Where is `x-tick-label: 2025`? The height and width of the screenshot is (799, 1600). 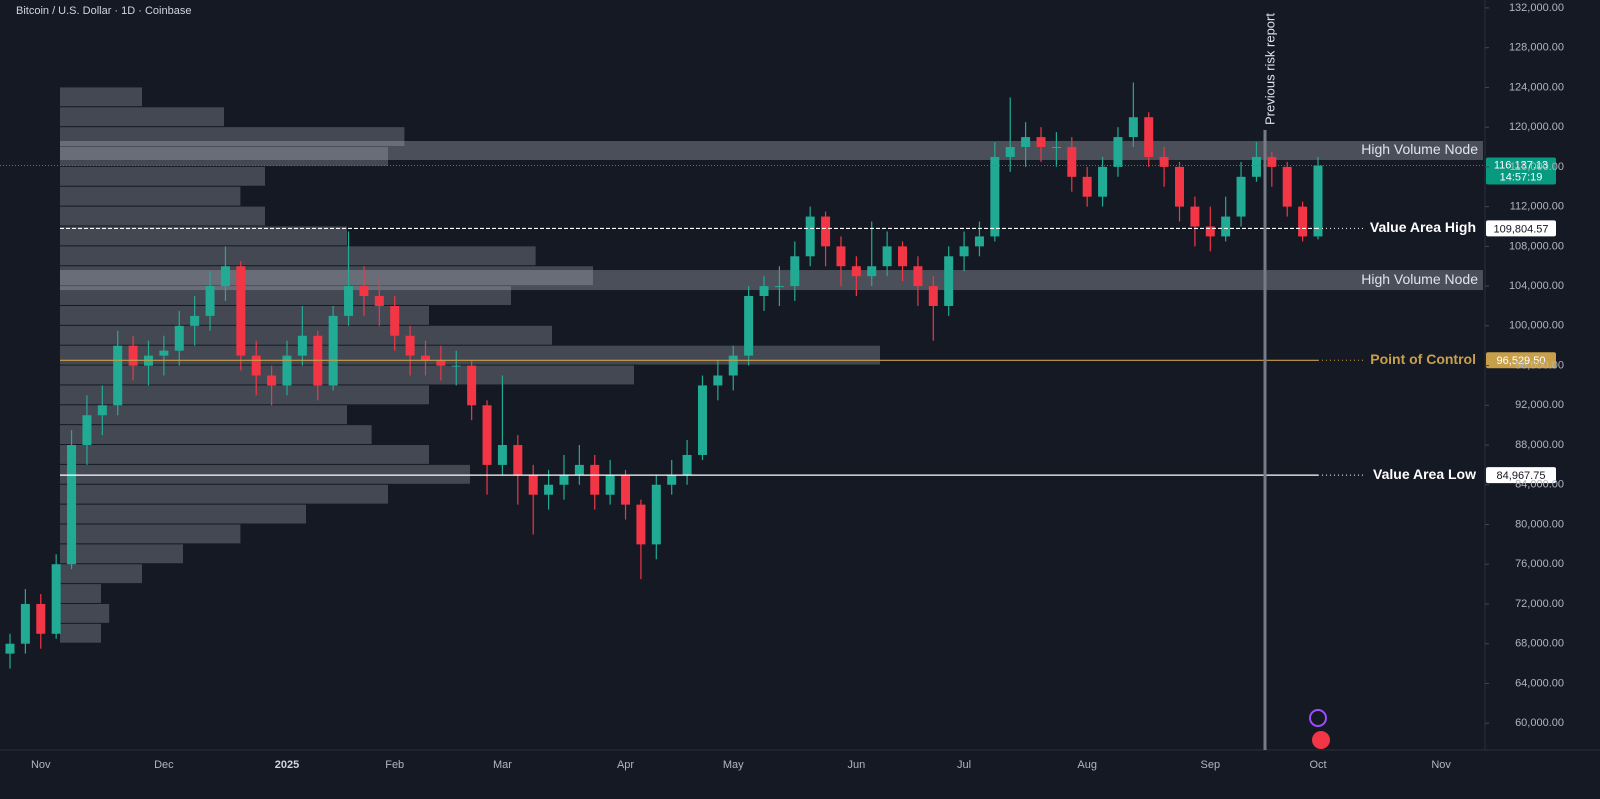 x-tick-label: 2025 is located at coordinates (287, 765).